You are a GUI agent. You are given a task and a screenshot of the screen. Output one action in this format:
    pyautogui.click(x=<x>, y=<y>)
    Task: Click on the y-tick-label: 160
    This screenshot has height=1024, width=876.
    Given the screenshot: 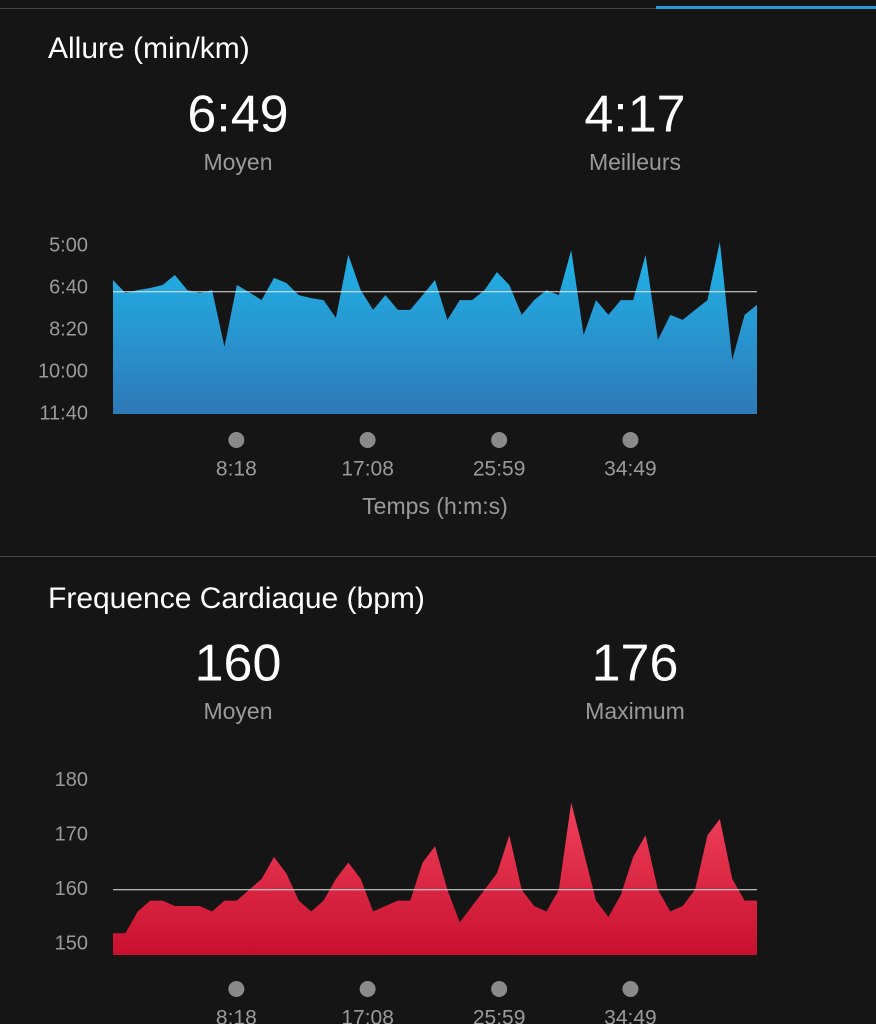 What is the action you would take?
    pyautogui.click(x=71, y=889)
    